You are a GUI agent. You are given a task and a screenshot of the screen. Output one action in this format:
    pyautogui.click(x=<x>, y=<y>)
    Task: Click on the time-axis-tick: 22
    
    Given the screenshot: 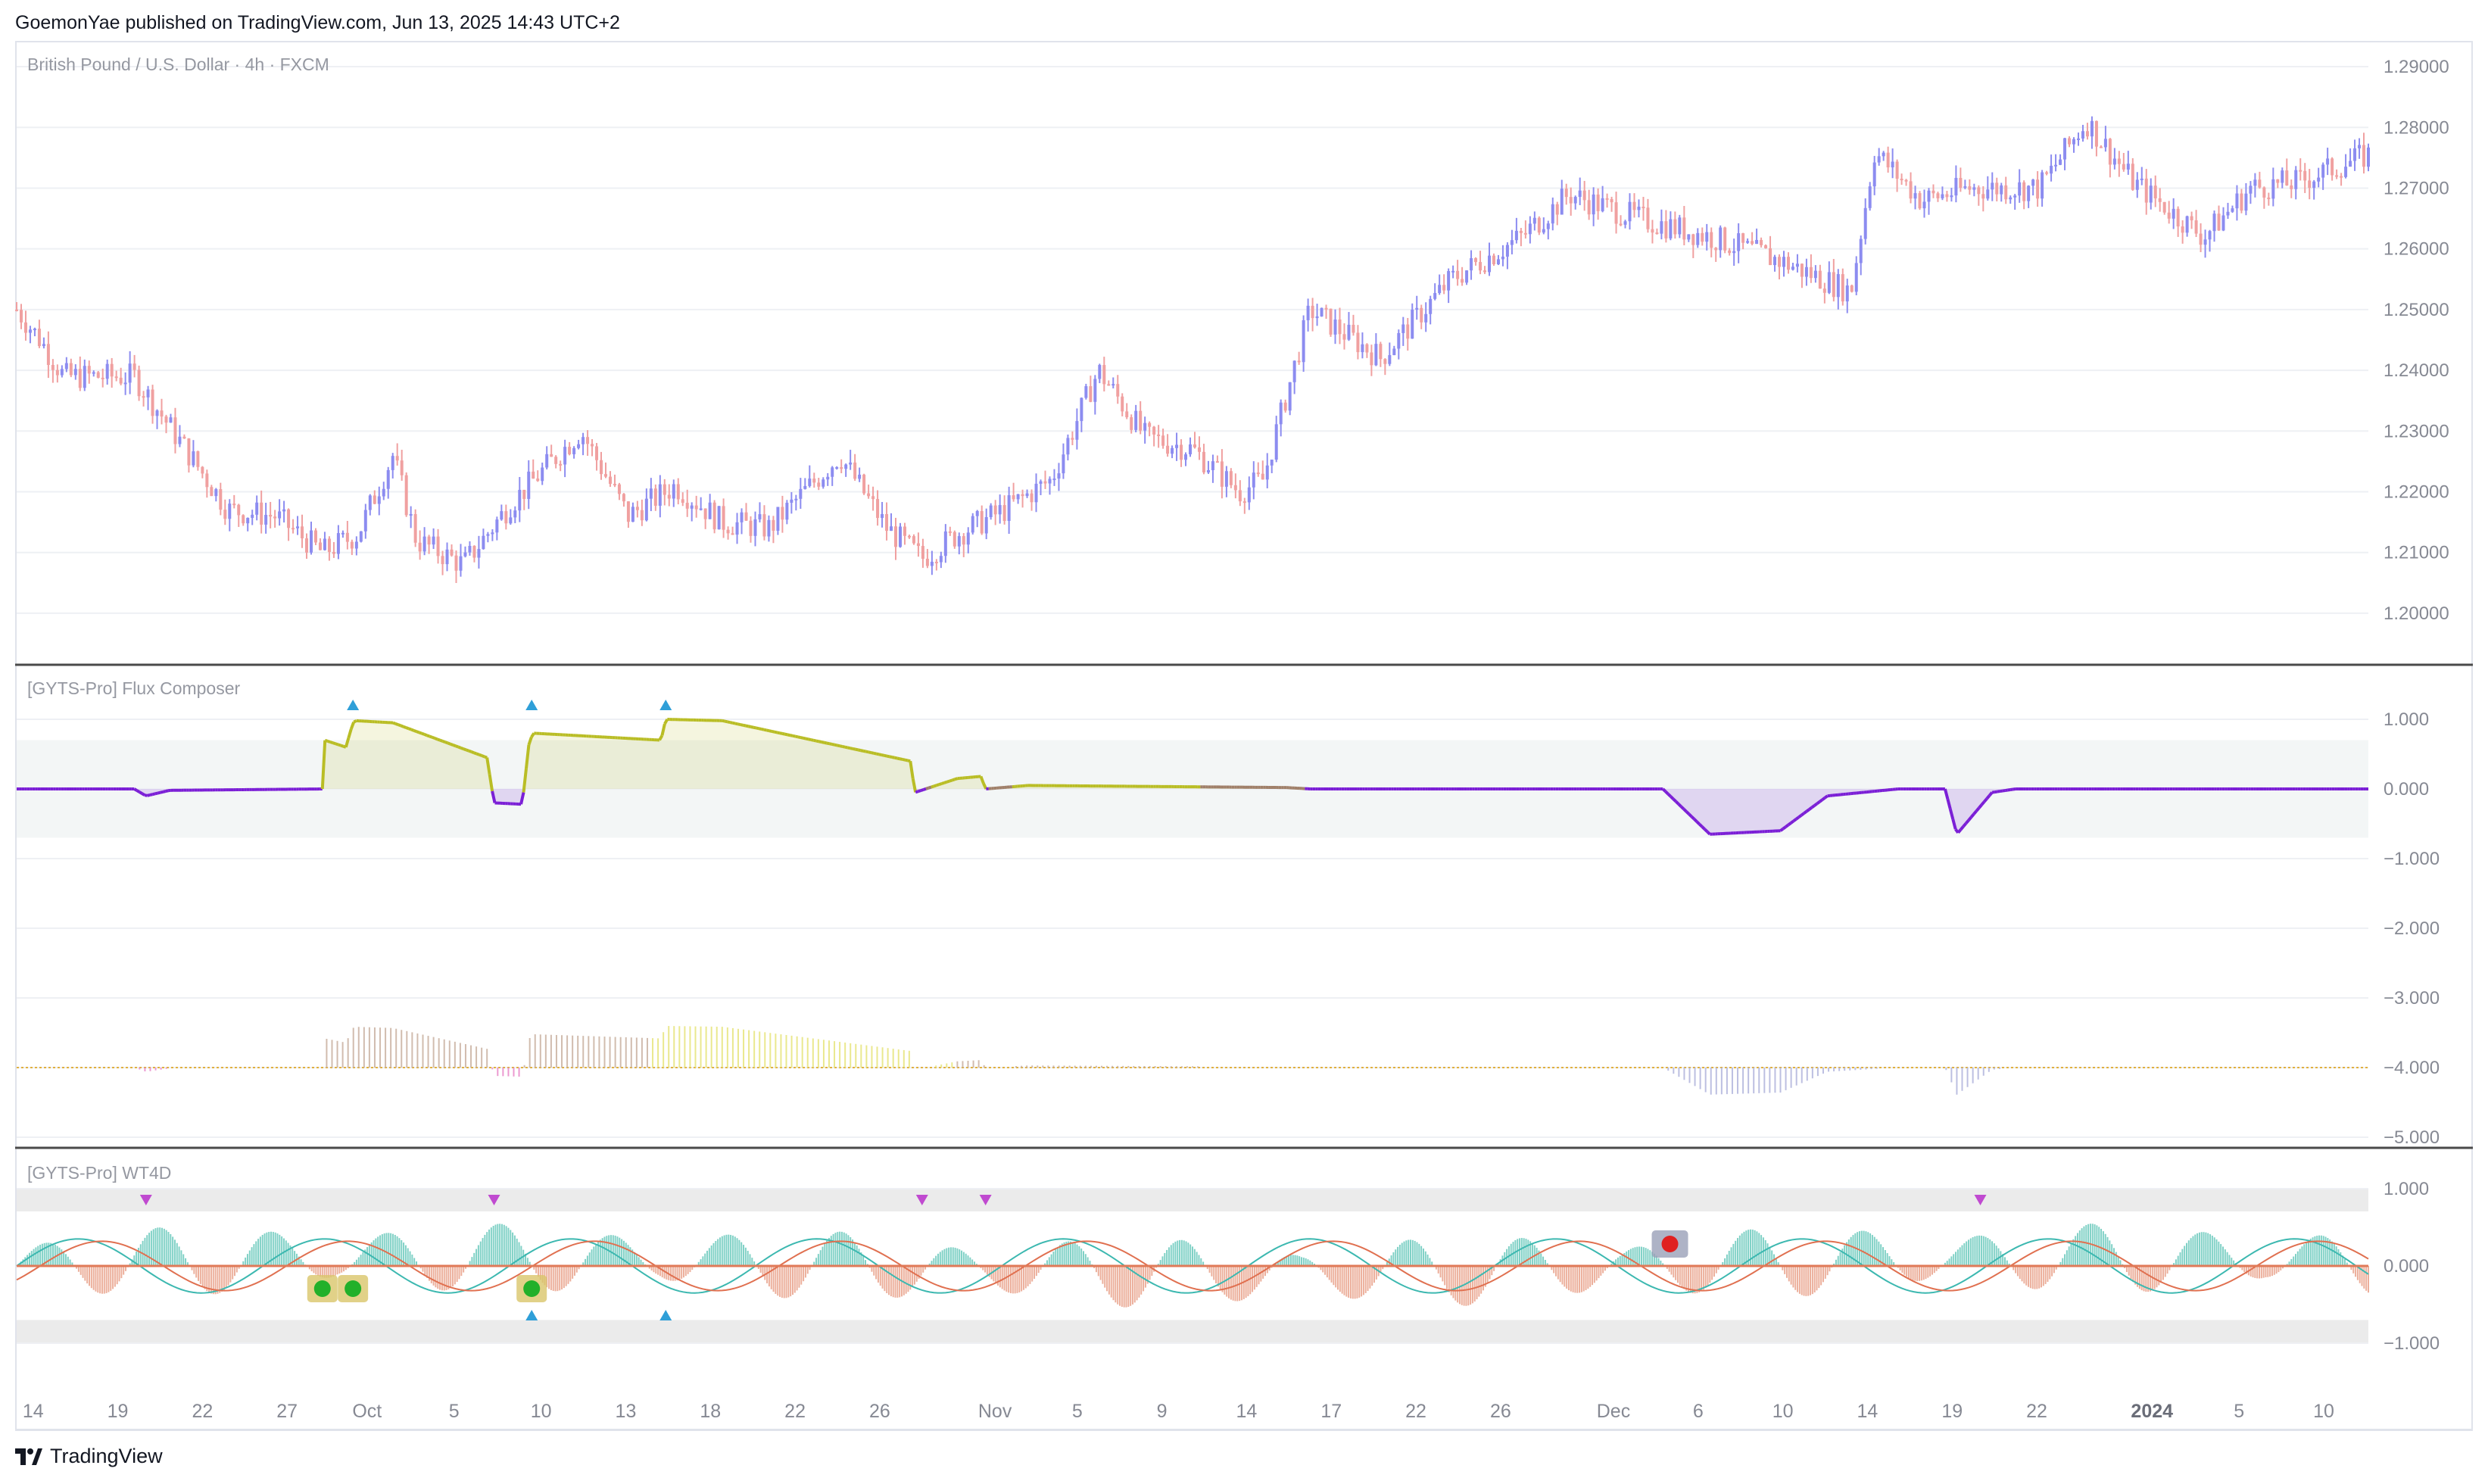 What is the action you would take?
    pyautogui.click(x=202, y=1411)
    